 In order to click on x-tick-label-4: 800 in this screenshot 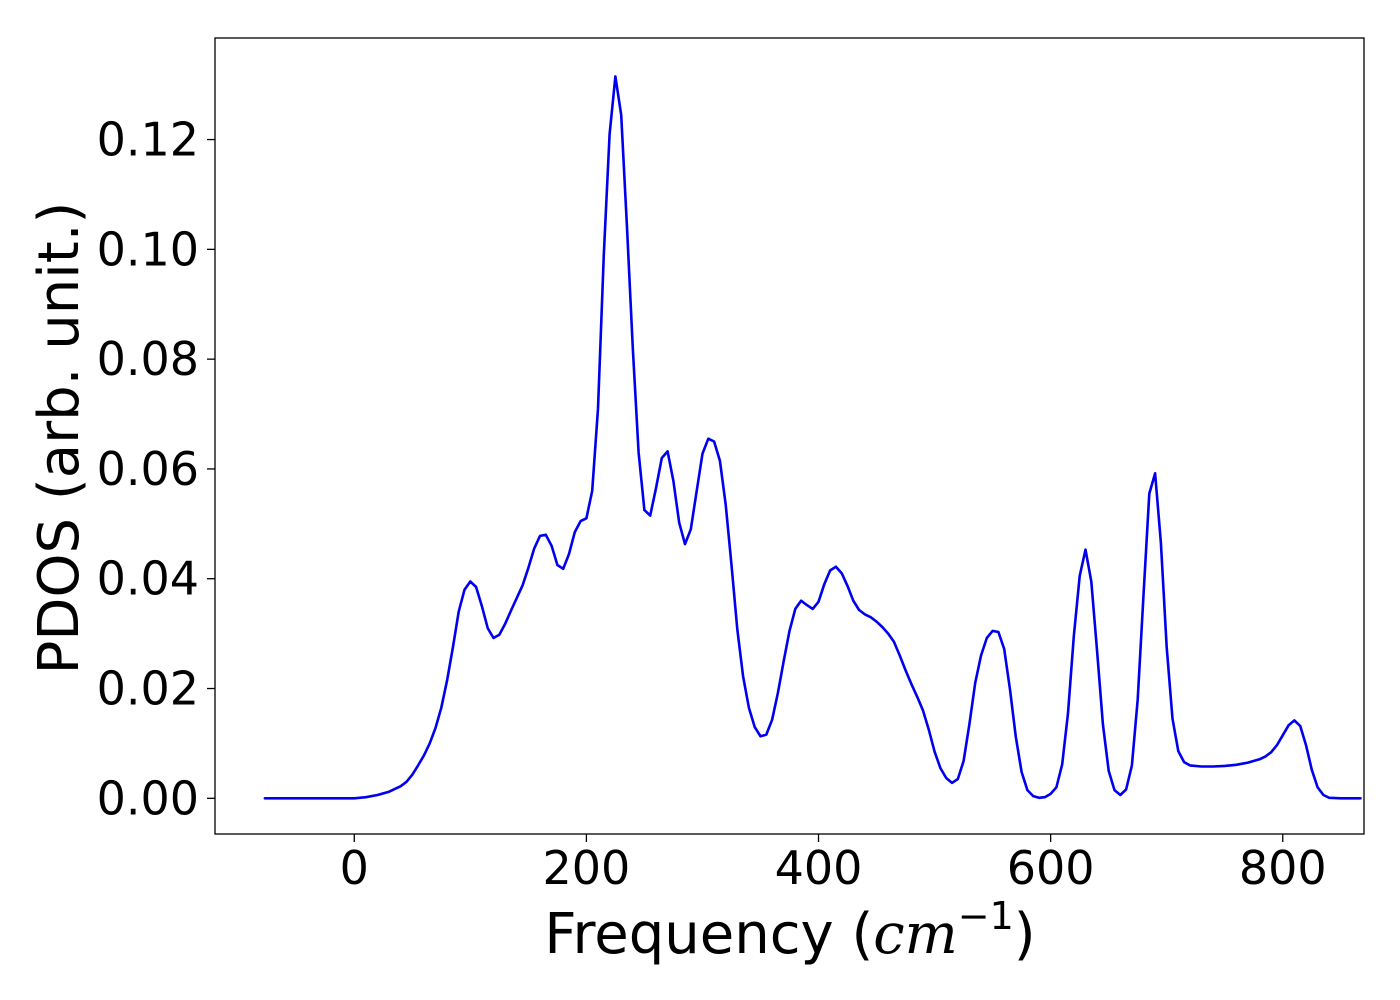, I will do `click(1283, 868)`.